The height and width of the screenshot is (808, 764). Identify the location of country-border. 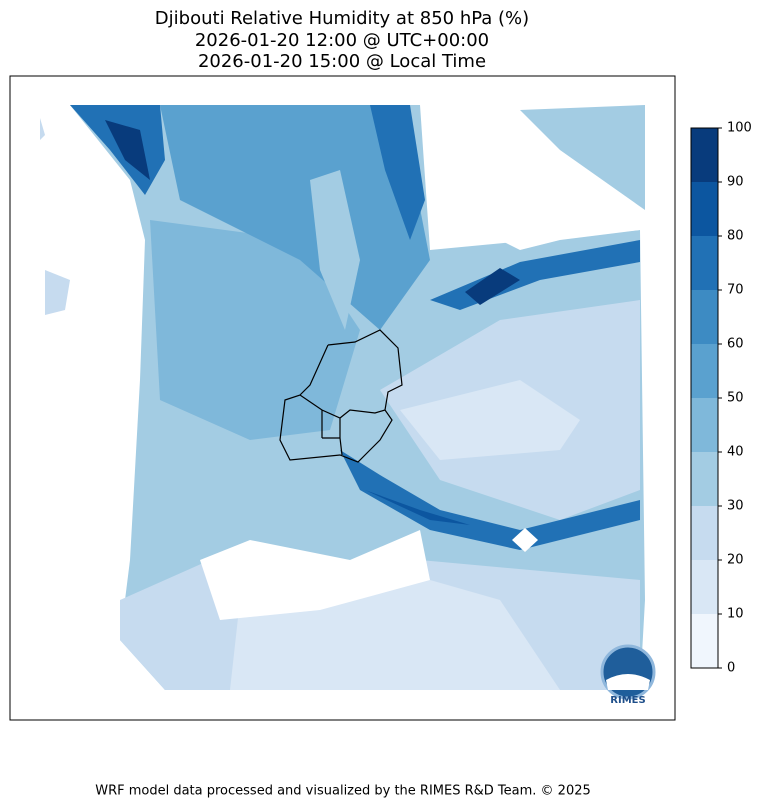
(341, 396).